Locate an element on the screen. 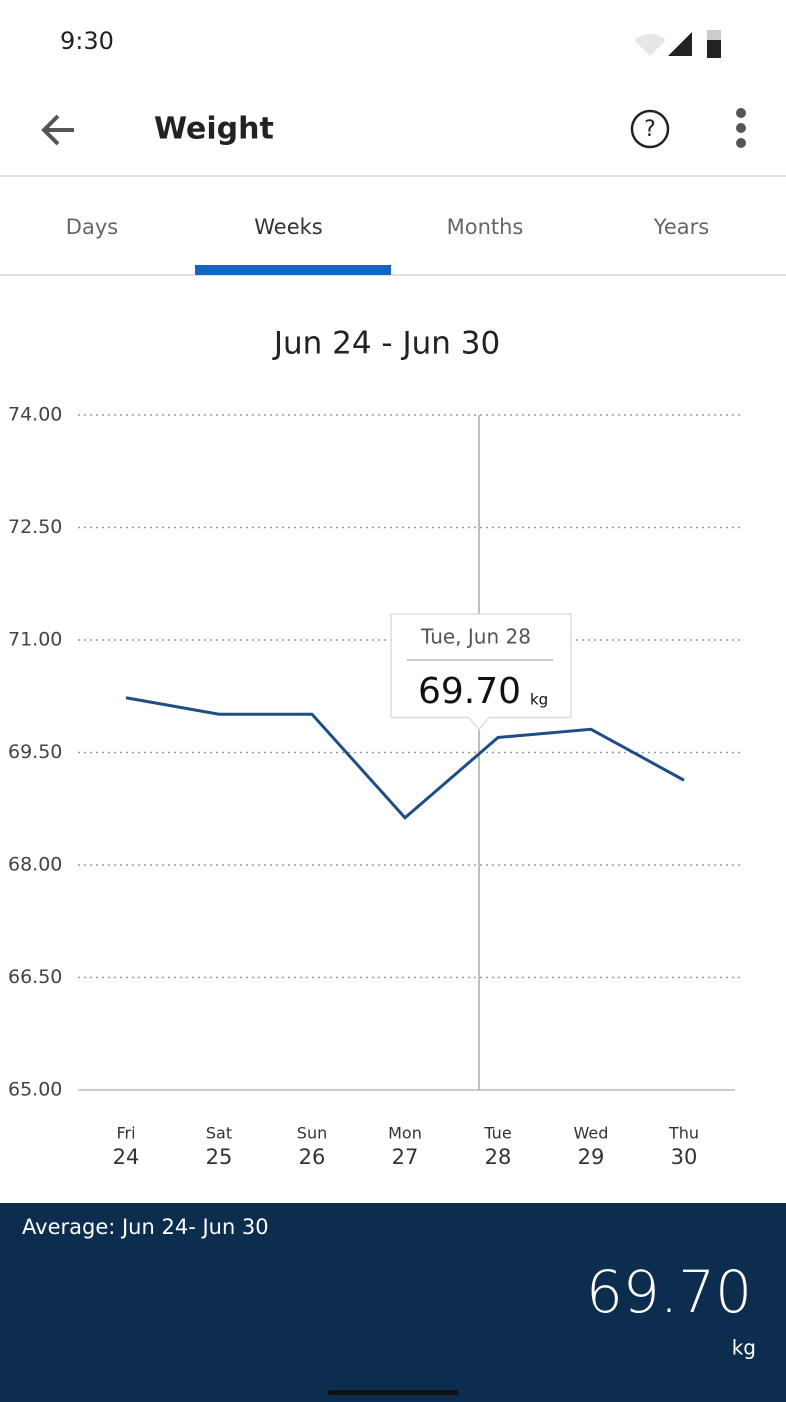 Image resolution: width=786 pixels, height=1402 pixels. tooltip: Tue, Jun 28 69.70 kg is located at coordinates (481, 672).